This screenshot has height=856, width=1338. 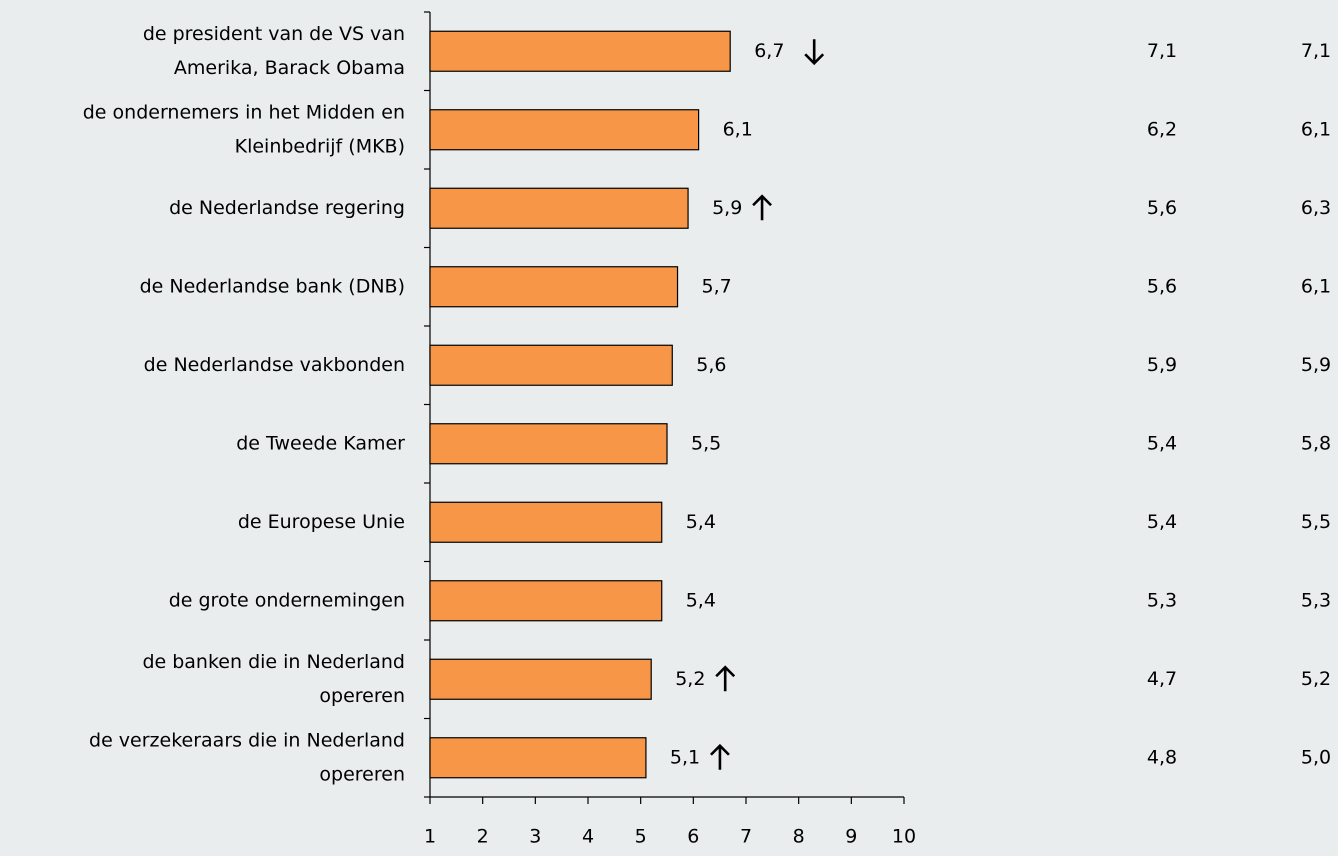 What do you see at coordinates (690, 679) in the screenshot?
I see `value-label: 5,2` at bounding box center [690, 679].